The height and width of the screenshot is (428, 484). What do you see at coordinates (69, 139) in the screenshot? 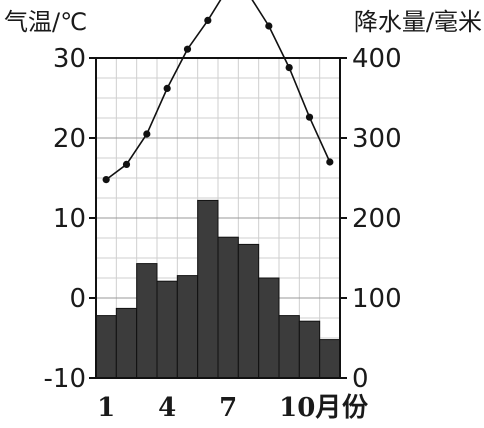
I see `temperature-tick-label: 20` at bounding box center [69, 139].